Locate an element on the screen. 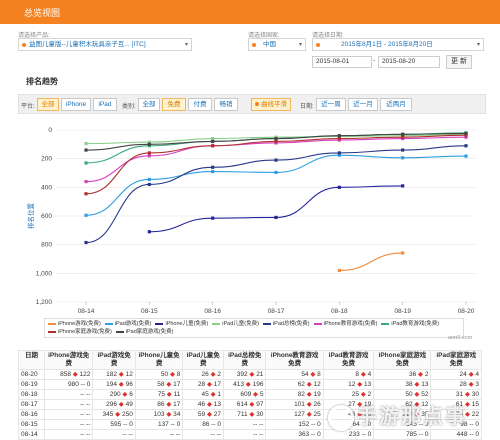 The width and height of the screenshot is (500, 440). type-label: 类别: is located at coordinates (129, 107).